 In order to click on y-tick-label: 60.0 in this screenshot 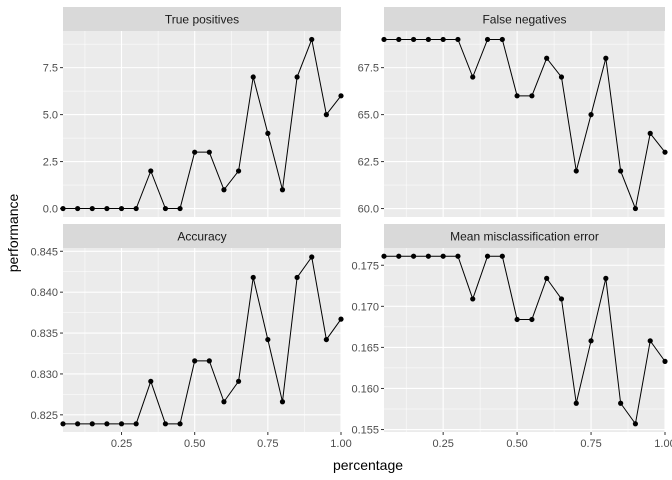, I will do `click(368, 210)`.